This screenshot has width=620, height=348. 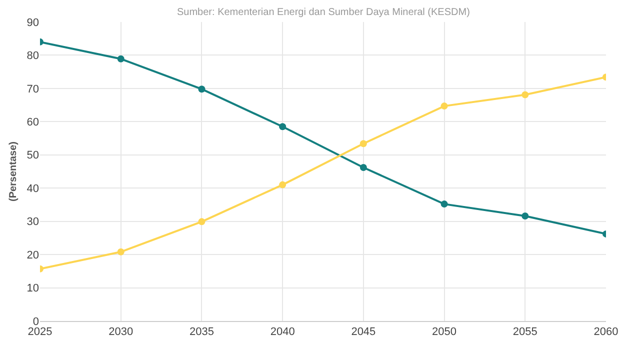 I want to click on y-tick-label: 80, so click(x=32, y=56).